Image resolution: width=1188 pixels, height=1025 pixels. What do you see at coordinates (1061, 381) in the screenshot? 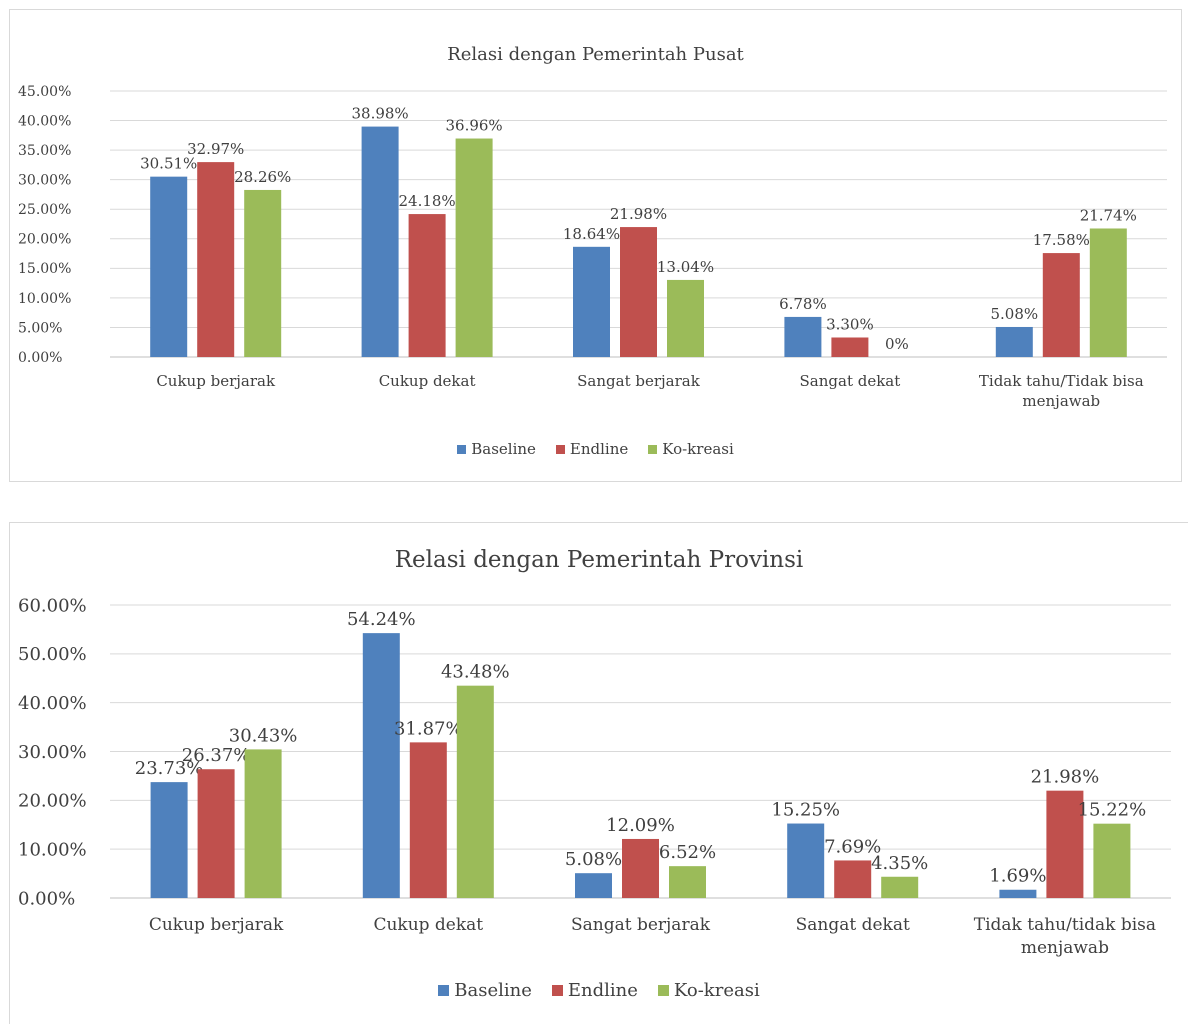
I see `x-tick-label: Tidak tahu/Tidak bisa` at bounding box center [1061, 381].